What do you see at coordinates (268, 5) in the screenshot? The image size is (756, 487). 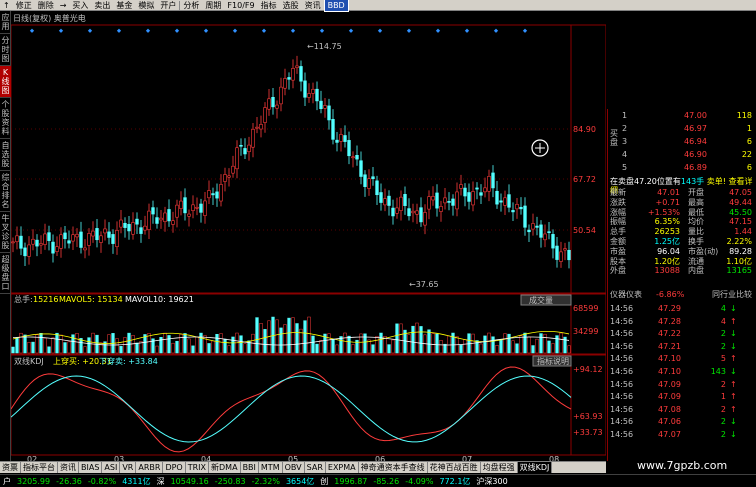 I see `toolbar-item: 指标` at bounding box center [268, 5].